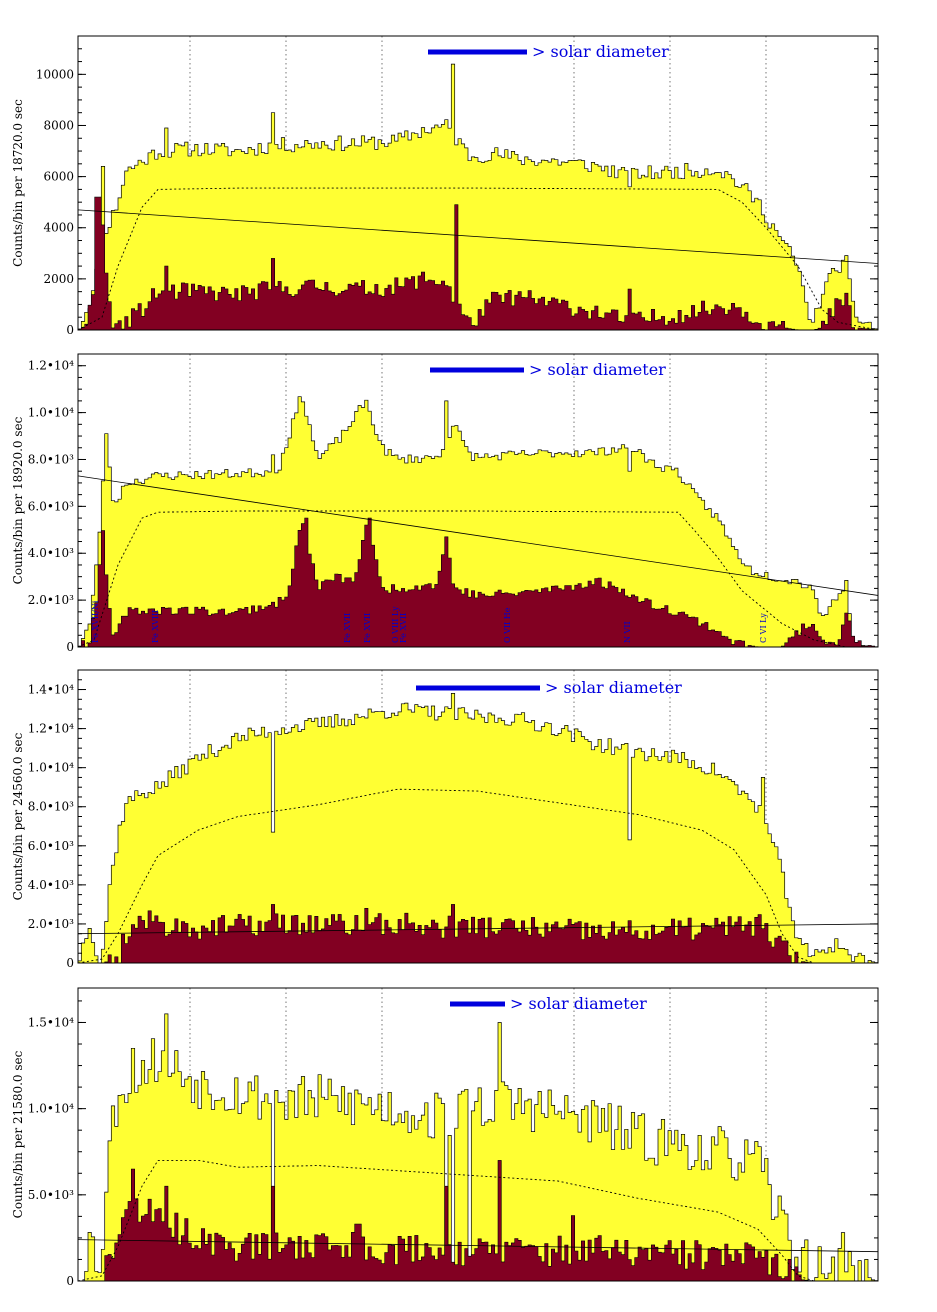 The width and height of the screenshot is (937, 1312). I want to click on y-tick-label: 10000, so click(55, 74).